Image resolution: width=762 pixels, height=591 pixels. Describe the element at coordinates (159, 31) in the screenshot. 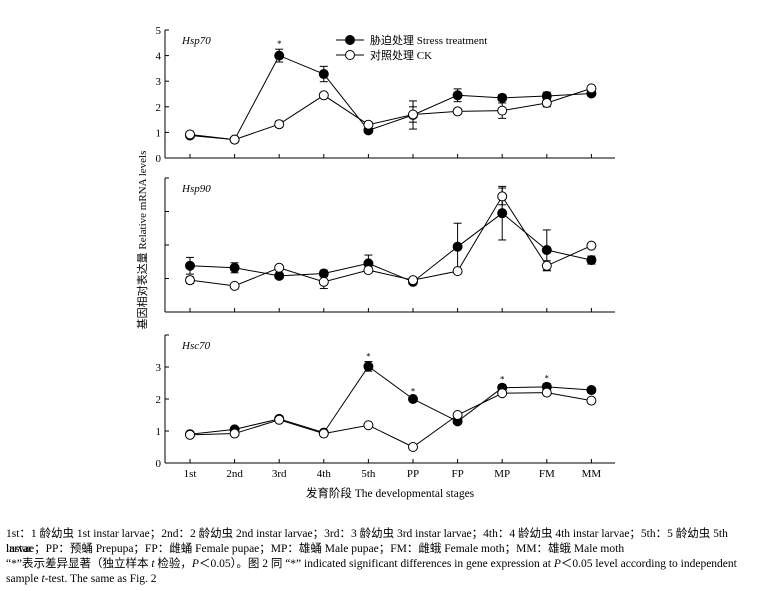

I see `y-tick-label: 5` at that location.